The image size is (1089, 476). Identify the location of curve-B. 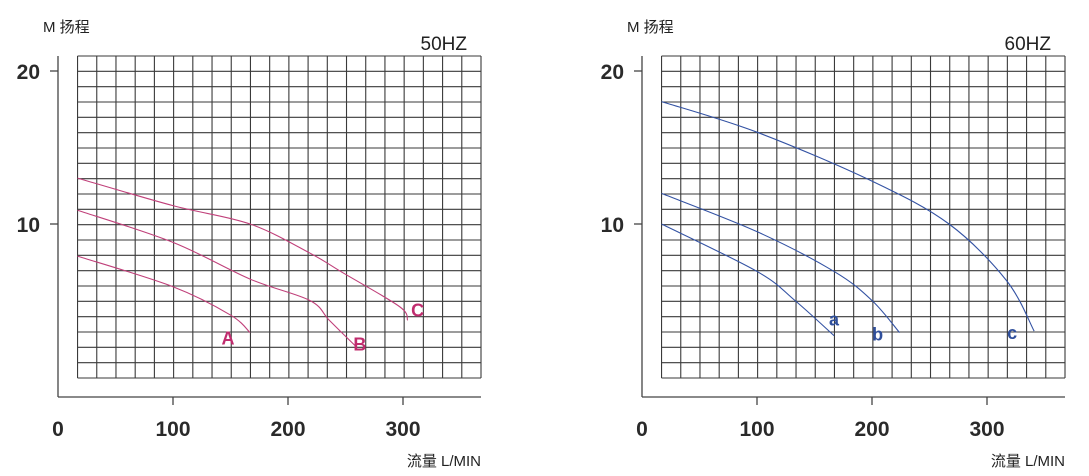
(217, 278).